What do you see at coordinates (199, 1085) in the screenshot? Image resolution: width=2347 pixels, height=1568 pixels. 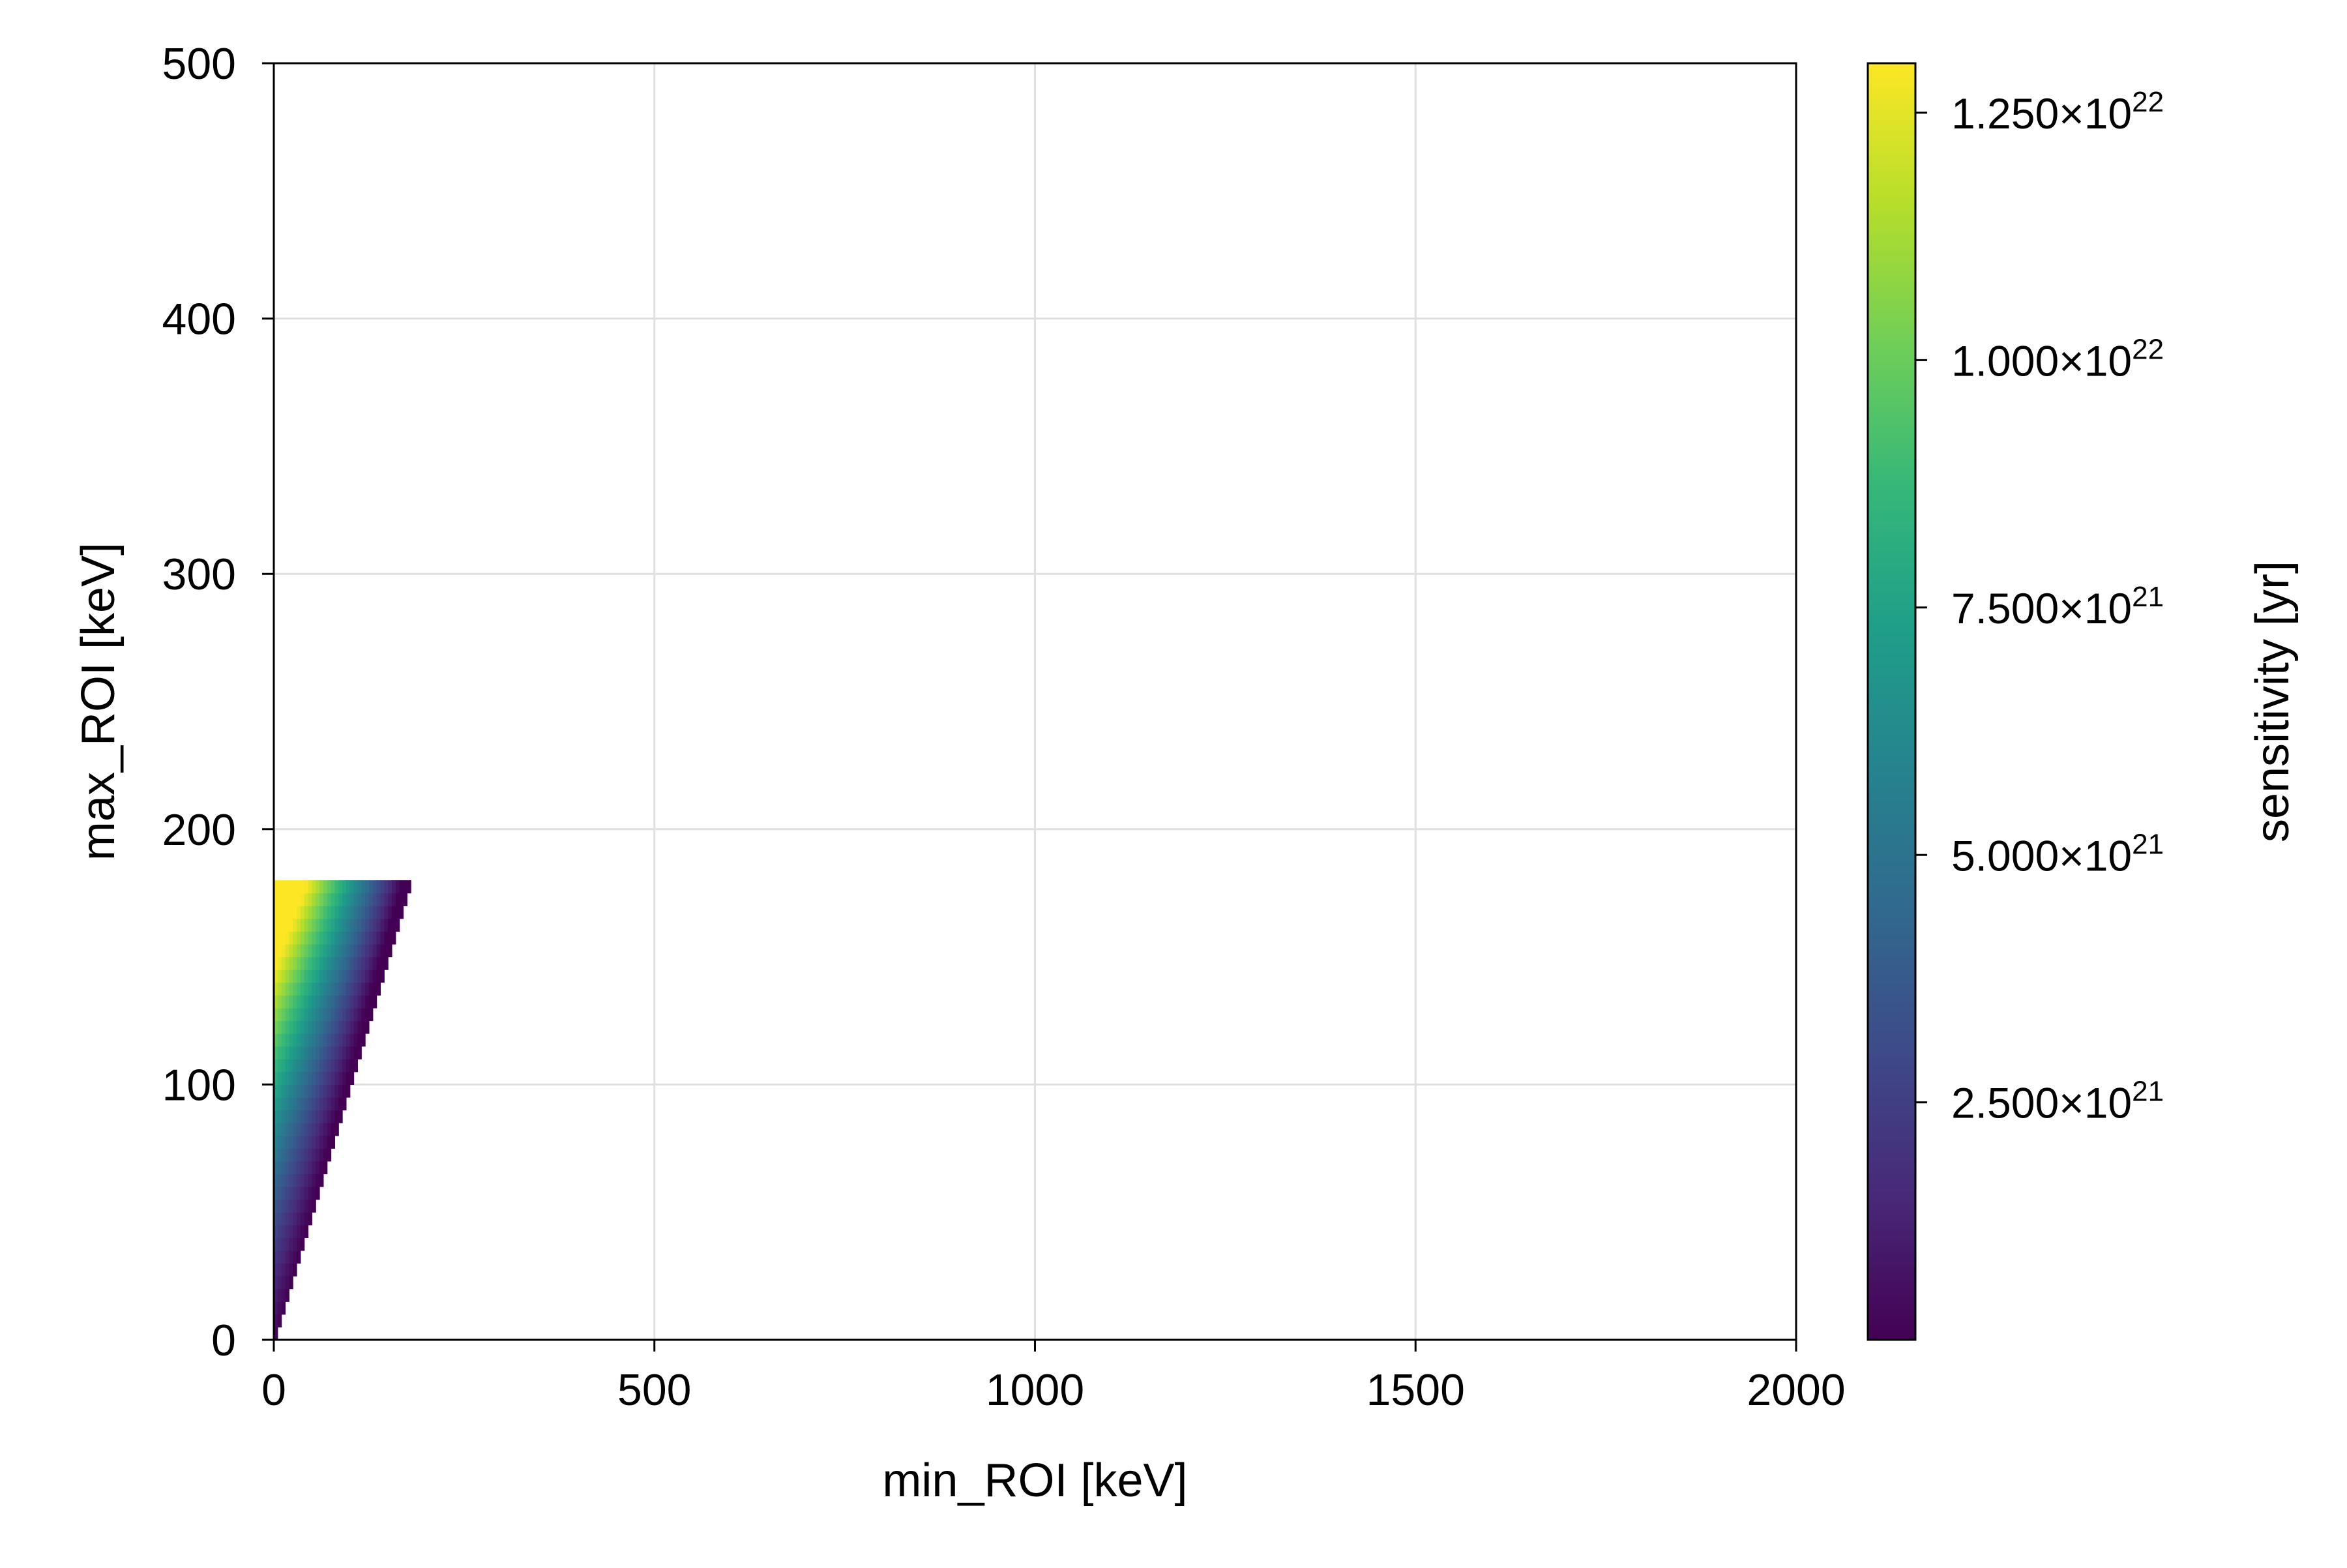 I see `y-tick-label: 100` at bounding box center [199, 1085].